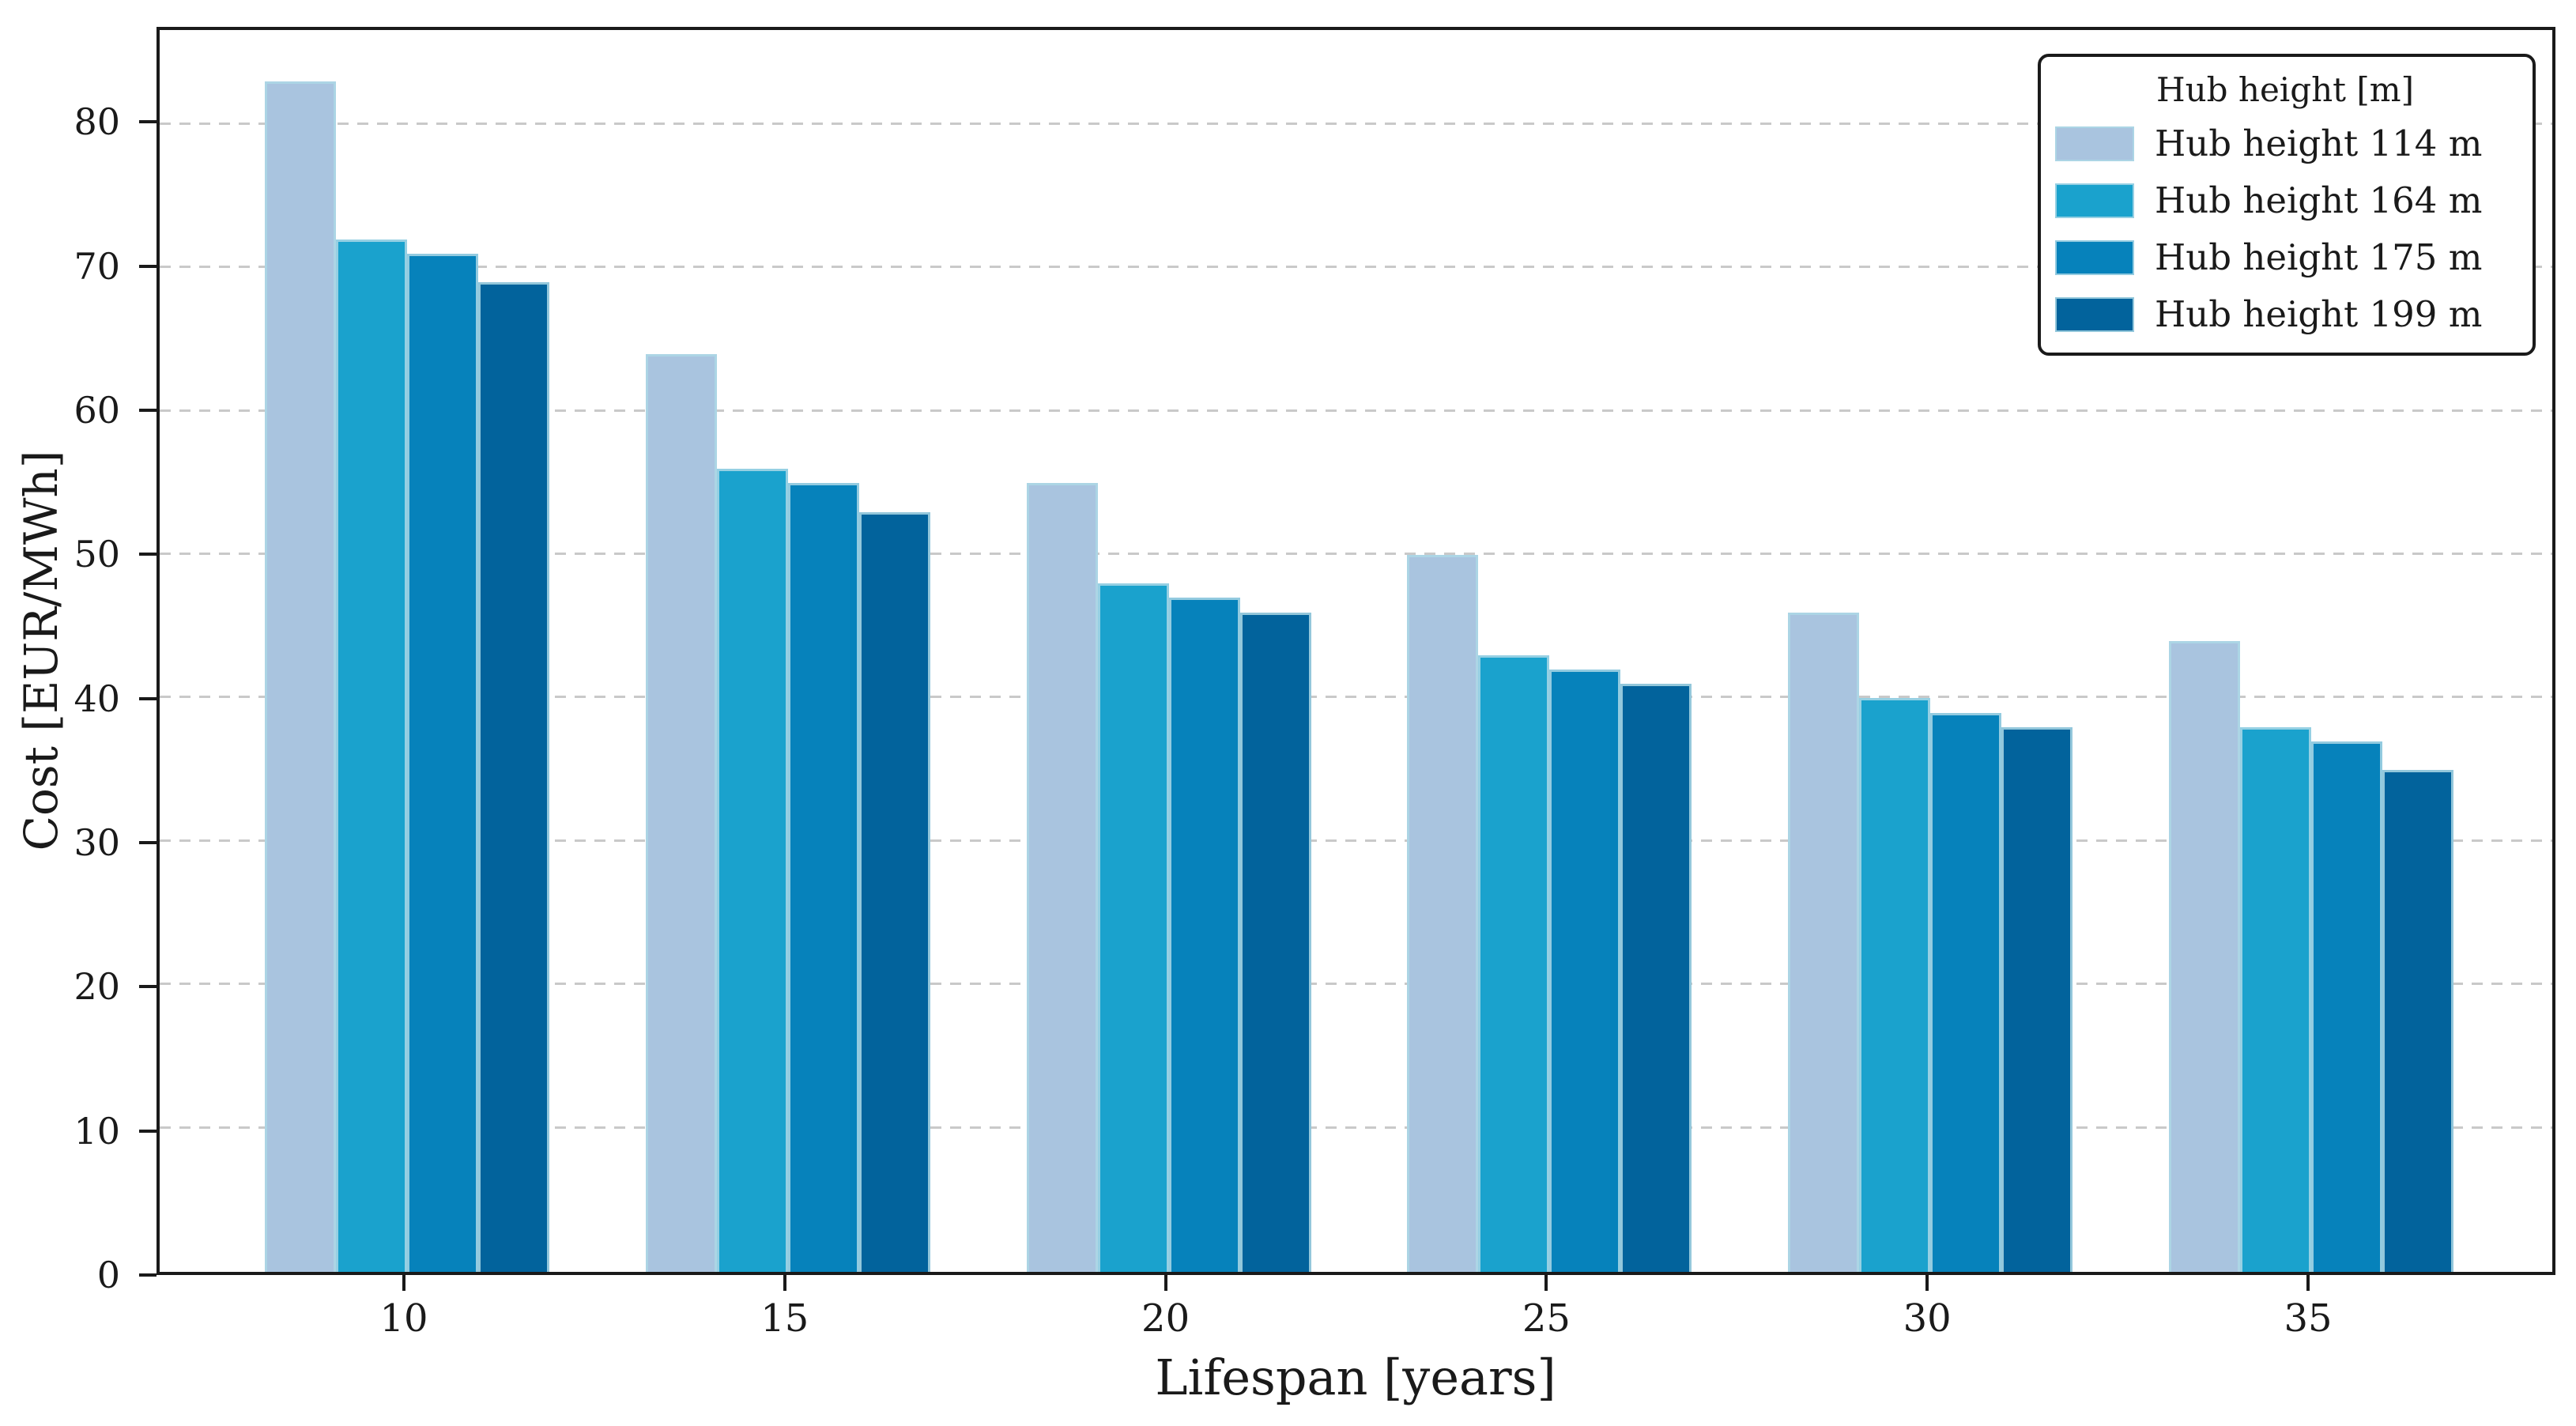 The image size is (2576, 1426). I want to click on x-tick-label-20: 20, so click(1165, 1318).